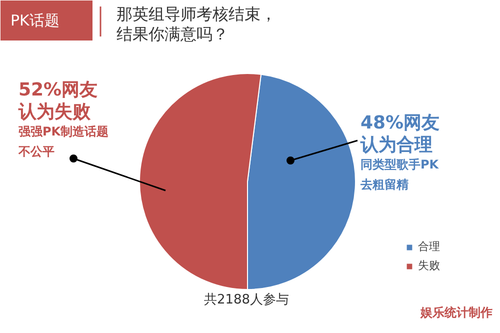 The height and width of the screenshot is (333, 500). I want to click on text: 共2188人参与, so click(247, 300).